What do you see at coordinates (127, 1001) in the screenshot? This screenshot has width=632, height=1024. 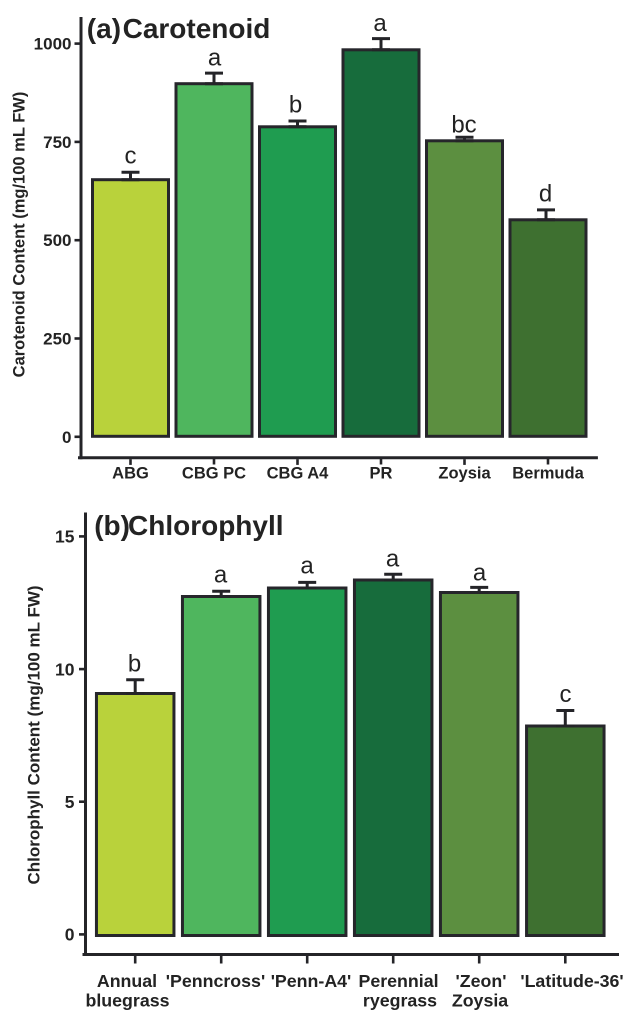 I see `svg-text: bluegrass` at bounding box center [127, 1001].